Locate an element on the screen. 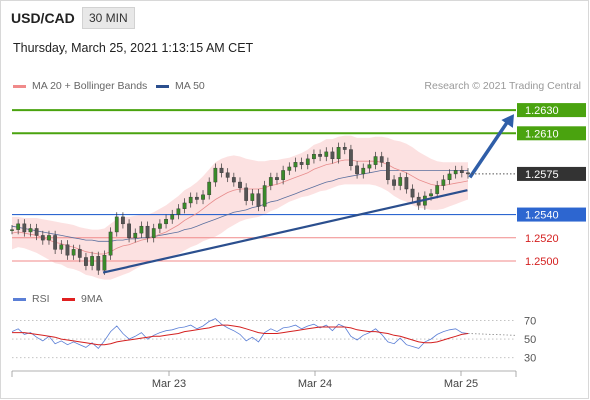 This screenshot has width=590, height=400. legend-ma-bb: MA 20 + Bollinger Bands is located at coordinates (80, 86).